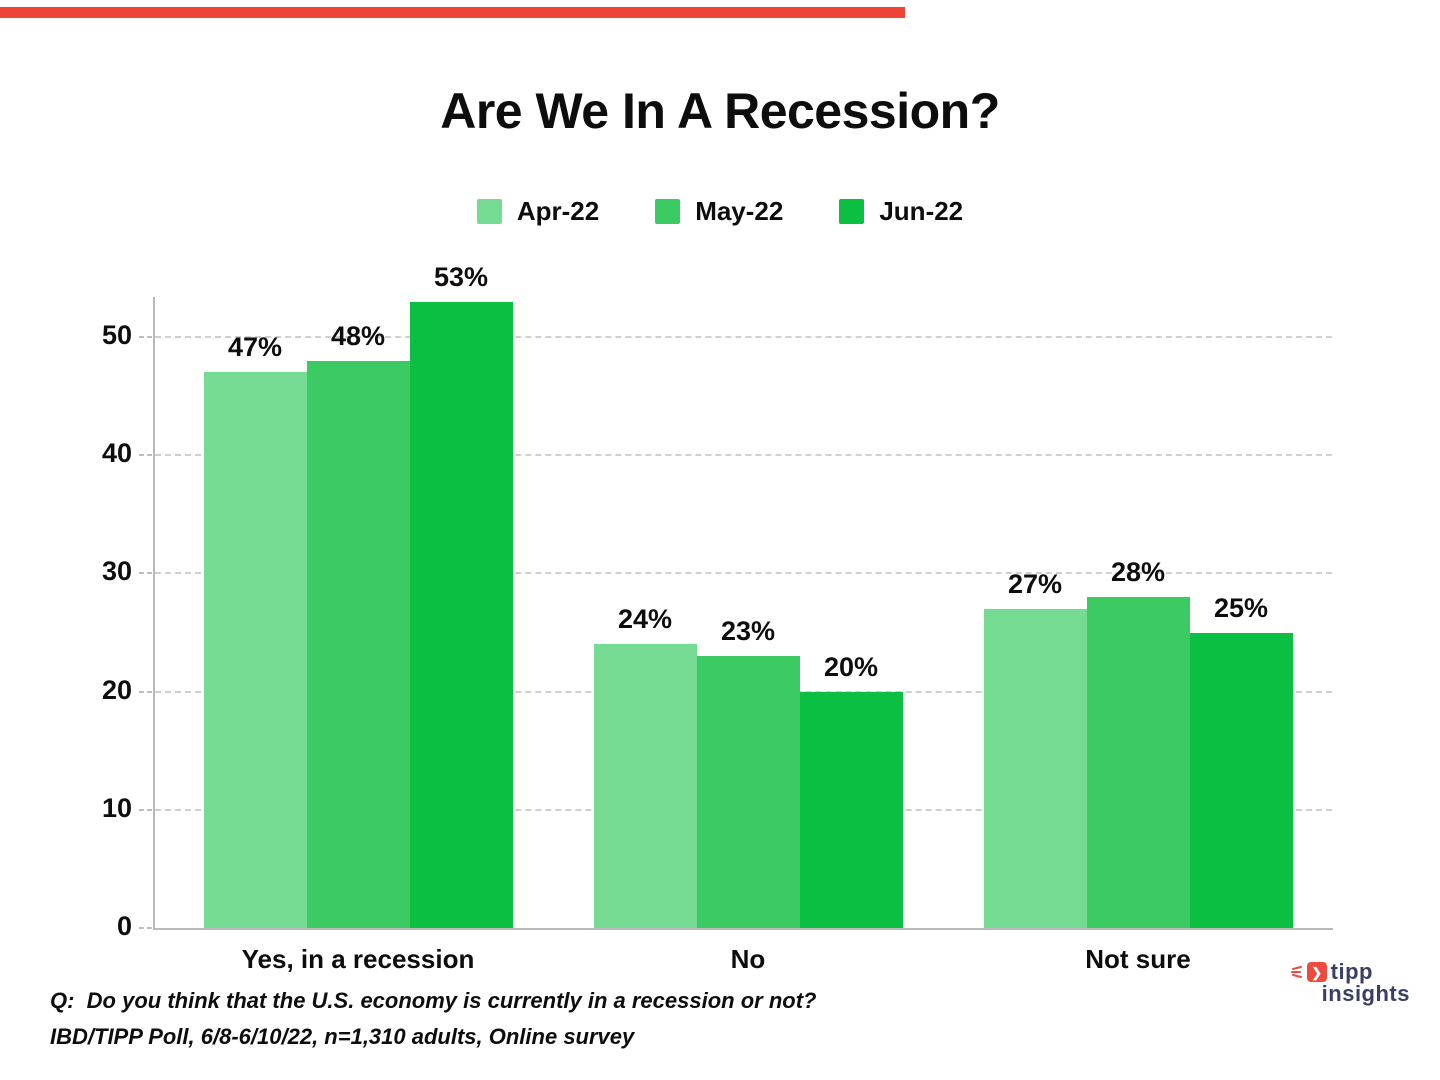  I want to click on legend-item: Apr-22, so click(538, 211).